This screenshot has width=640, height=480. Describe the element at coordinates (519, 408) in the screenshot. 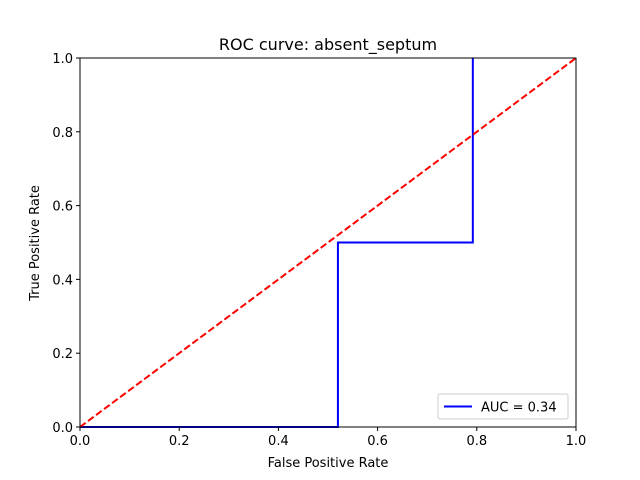

I see `legend-label: AUC = 0.34` at that location.